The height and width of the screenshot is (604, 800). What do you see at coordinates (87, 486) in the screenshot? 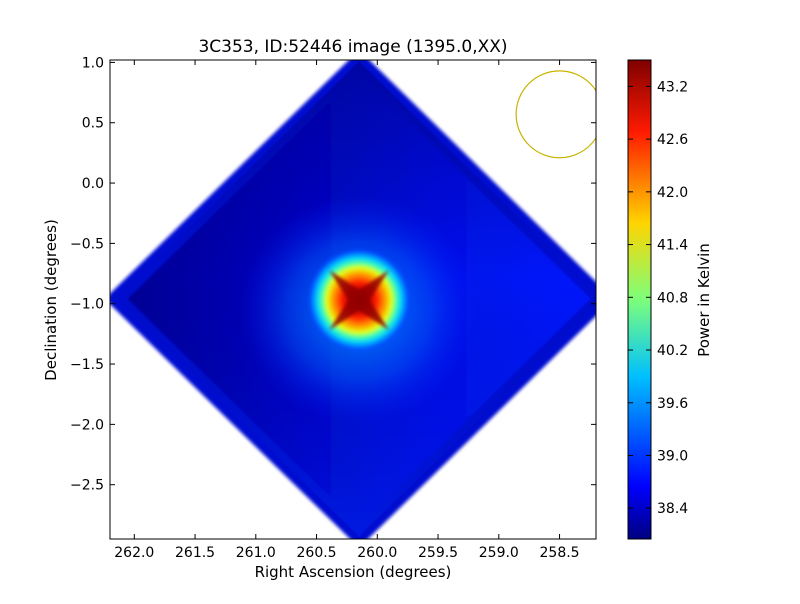
I see `y-tick-label: −2.5` at bounding box center [87, 486].